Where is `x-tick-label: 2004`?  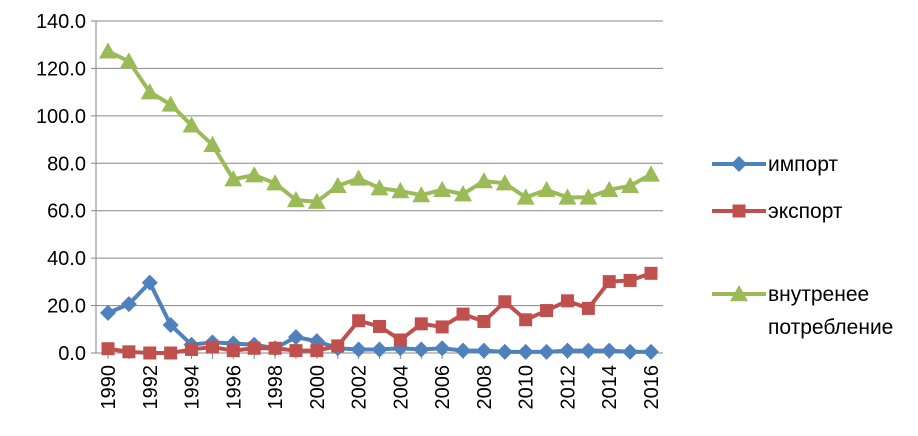
x-tick-label: 2004 is located at coordinates (401, 387).